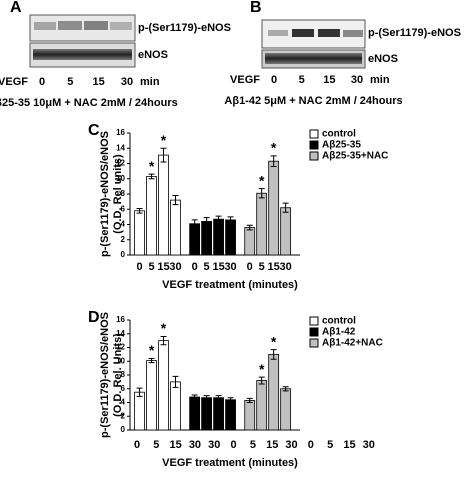 Image resolution: width=474 pixels, height=479 pixels. I want to click on time-label: 15, so click(329, 80).